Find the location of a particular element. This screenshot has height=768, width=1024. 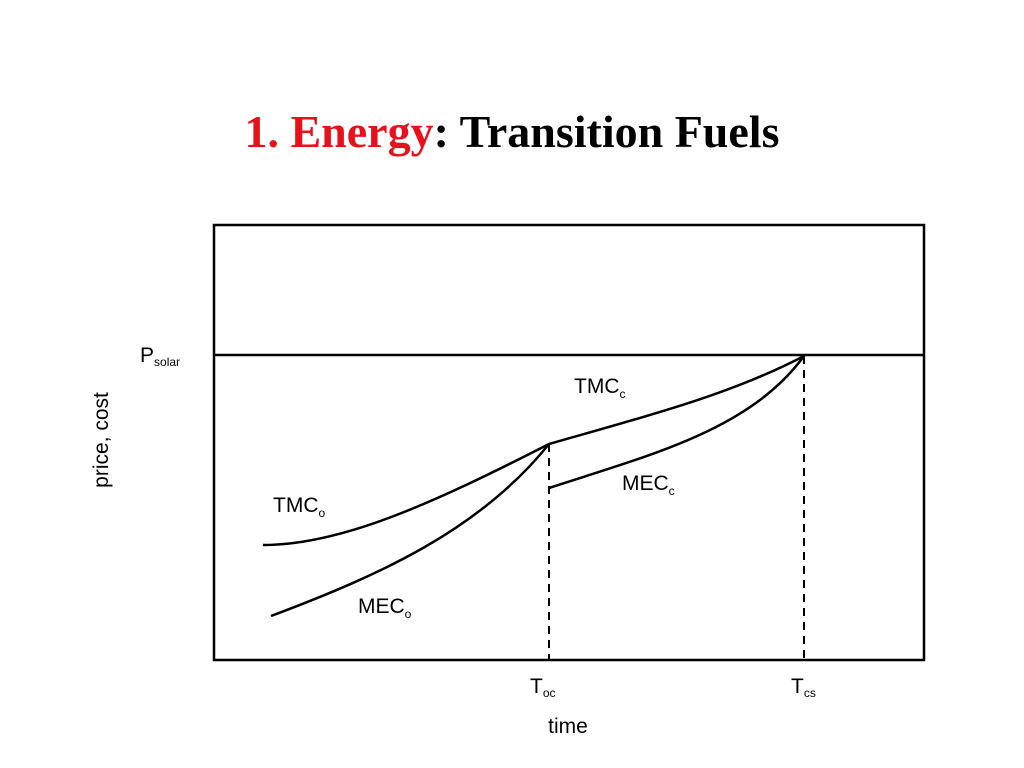

tmc-c-label: TMCc is located at coordinates (600, 388).